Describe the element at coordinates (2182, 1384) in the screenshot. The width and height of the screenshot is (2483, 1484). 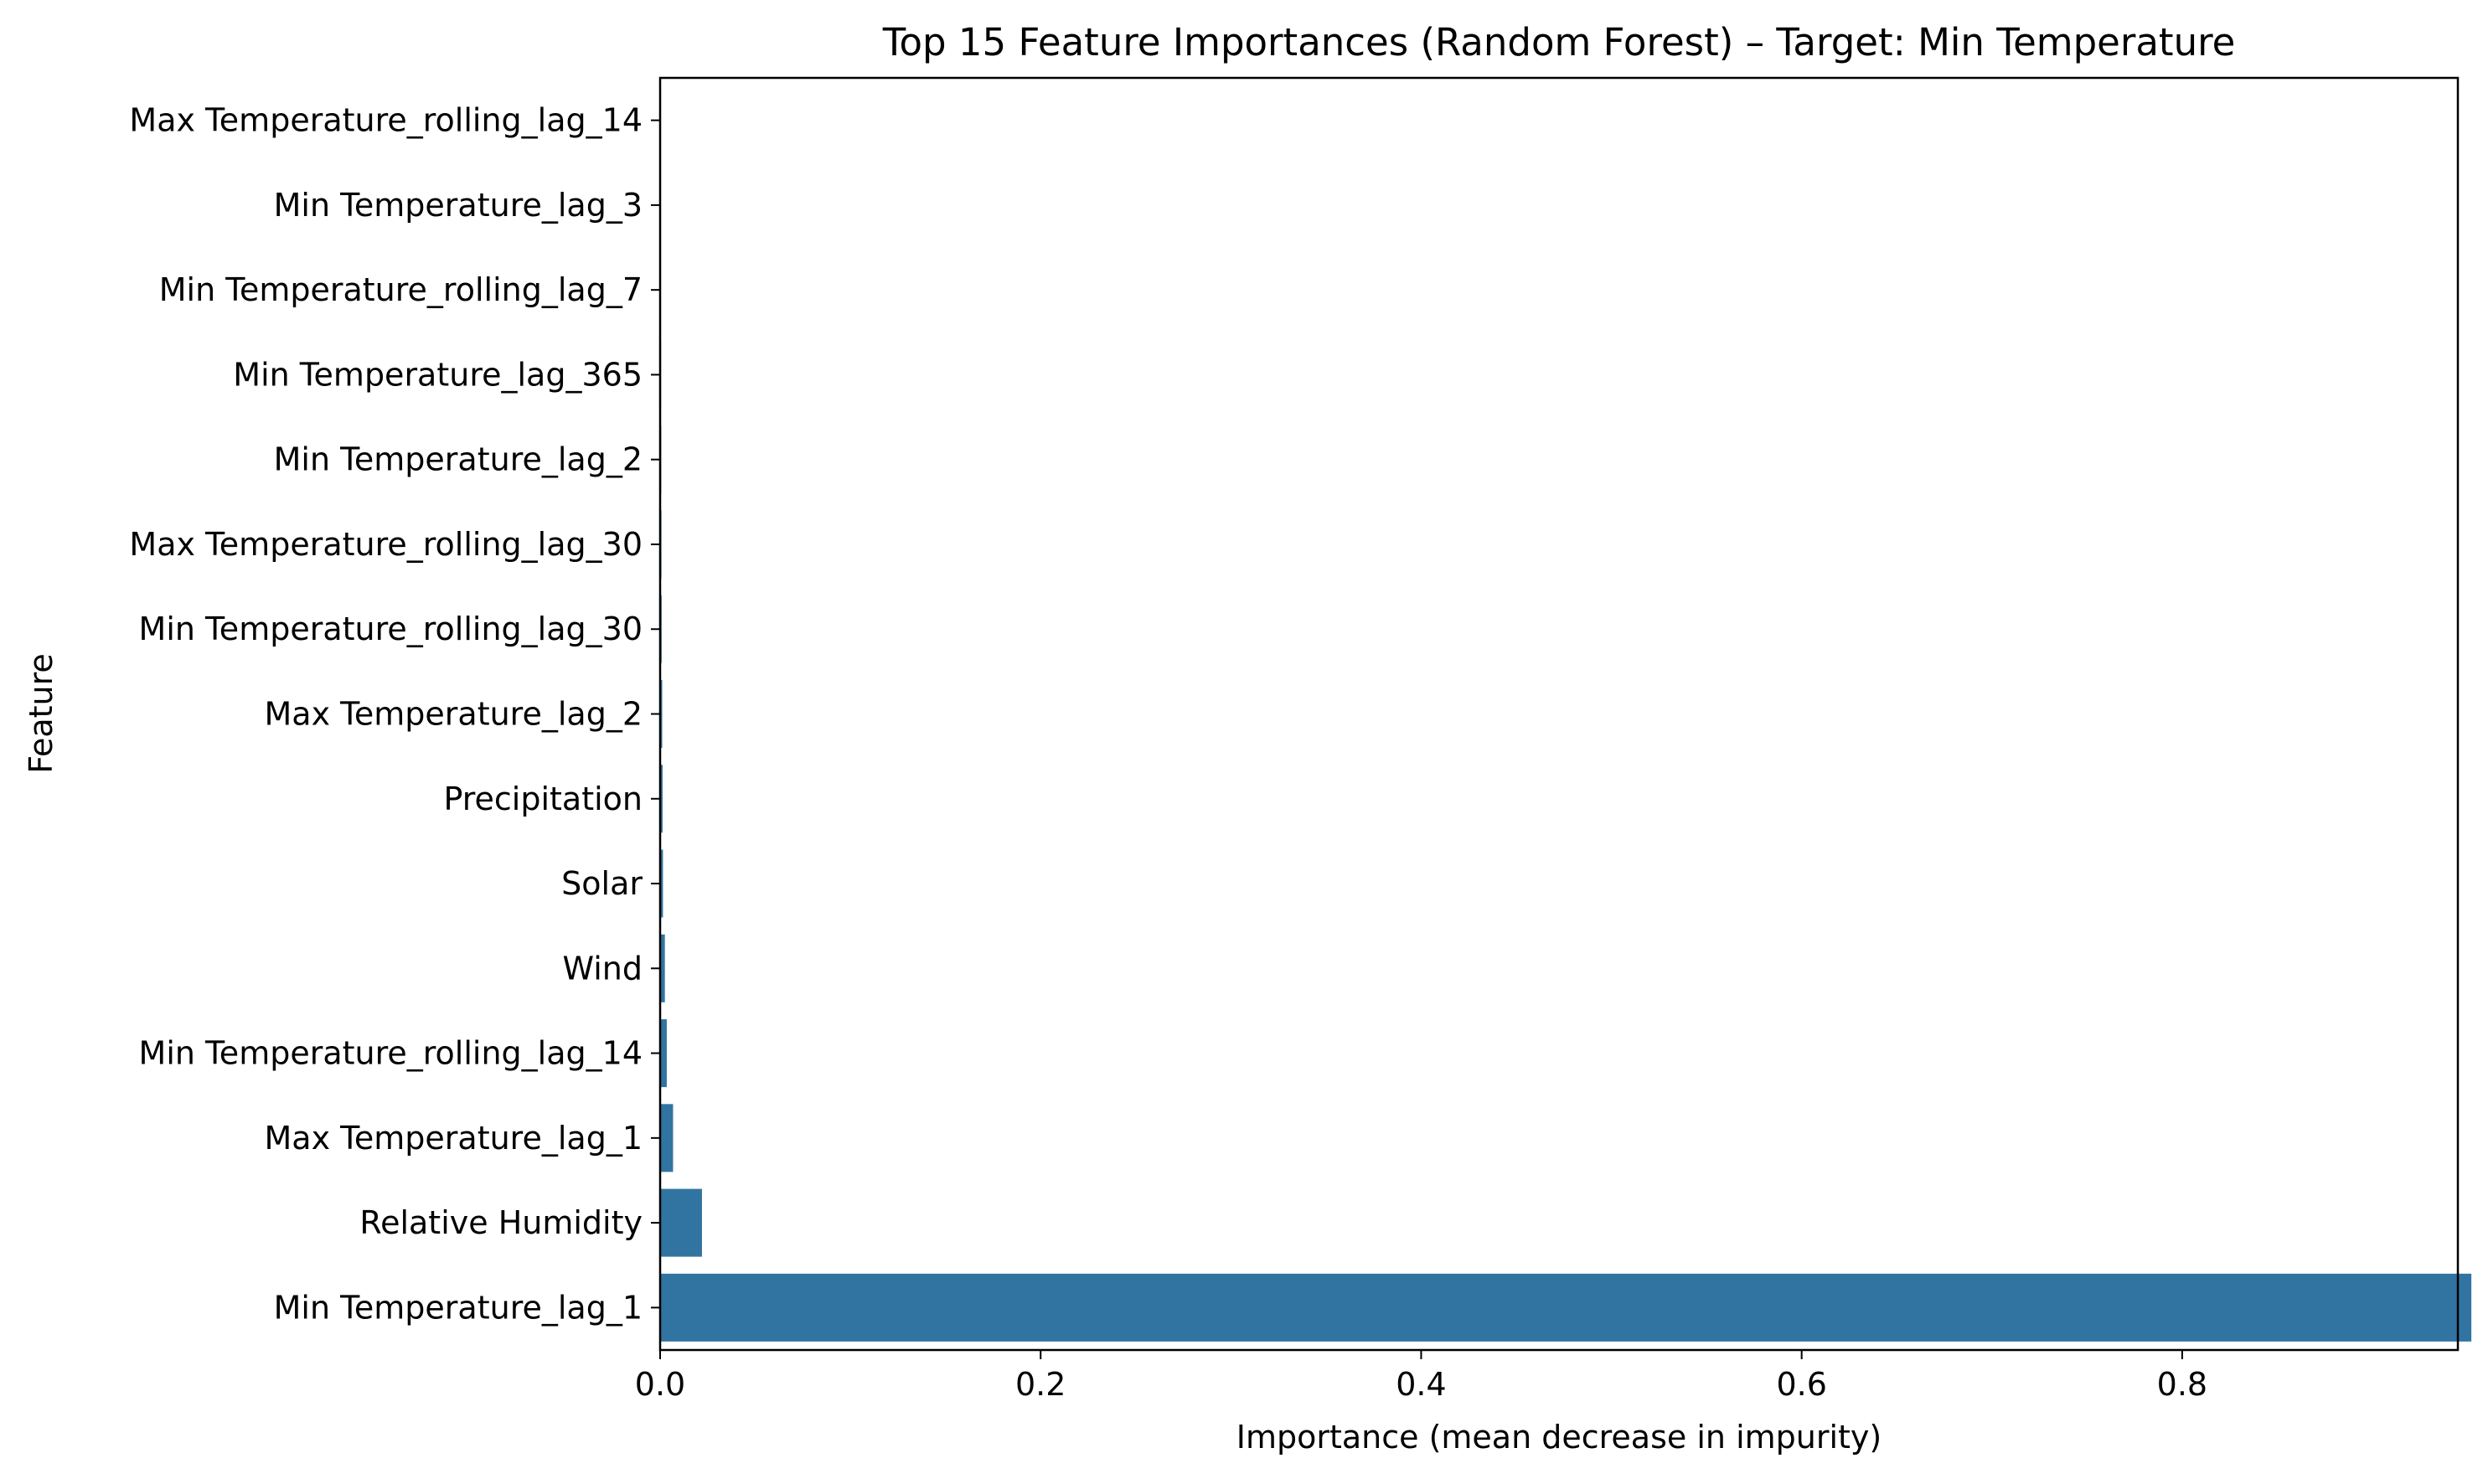
I see `x-tick-label: 0.8` at that location.